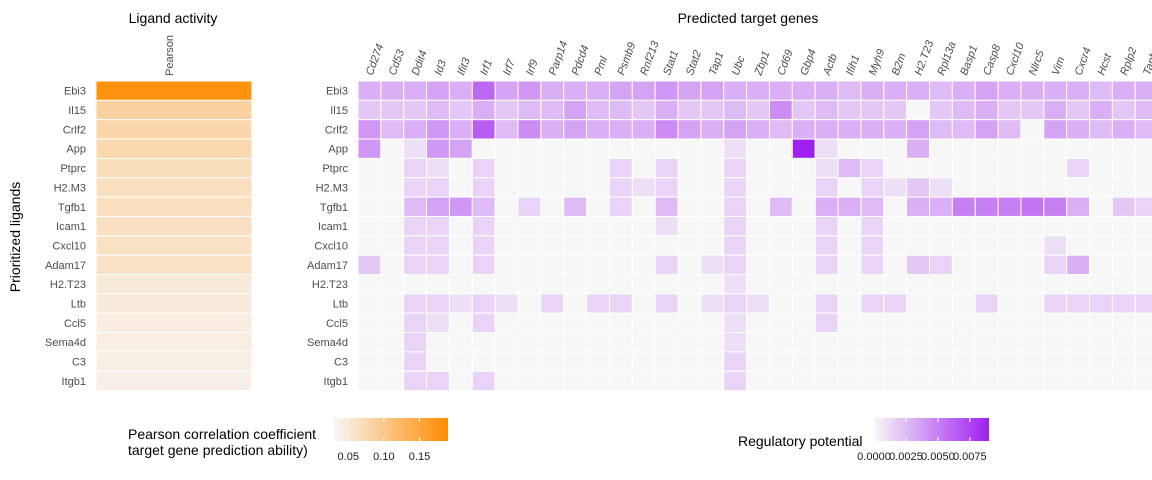 The height and width of the screenshot is (480, 1152). What do you see at coordinates (575, 381) in the screenshot?
I see `regulatory-cell-Itgb1-Pdcd4` at bounding box center [575, 381].